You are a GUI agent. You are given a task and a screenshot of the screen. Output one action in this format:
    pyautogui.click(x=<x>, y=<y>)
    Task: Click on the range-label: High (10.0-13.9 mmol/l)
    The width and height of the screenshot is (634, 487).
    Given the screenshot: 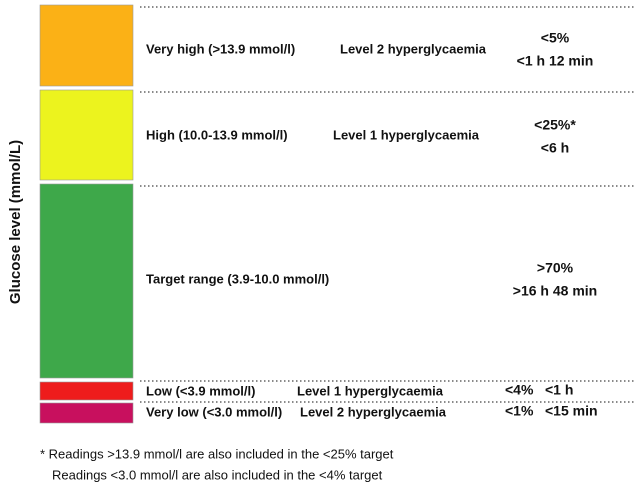 What is the action you would take?
    pyautogui.click(x=217, y=134)
    